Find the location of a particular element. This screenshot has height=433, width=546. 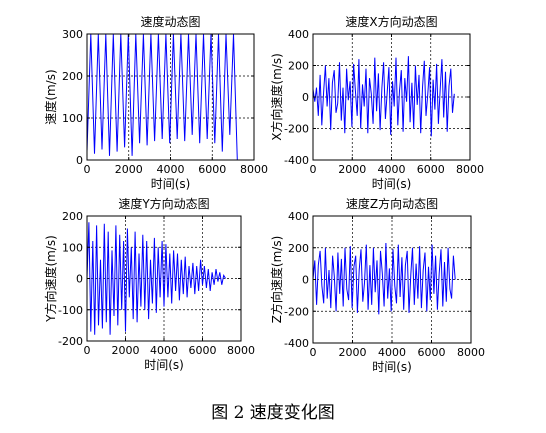

y-axis-label: Y方向速度(m/s) is located at coordinates (50, 279).